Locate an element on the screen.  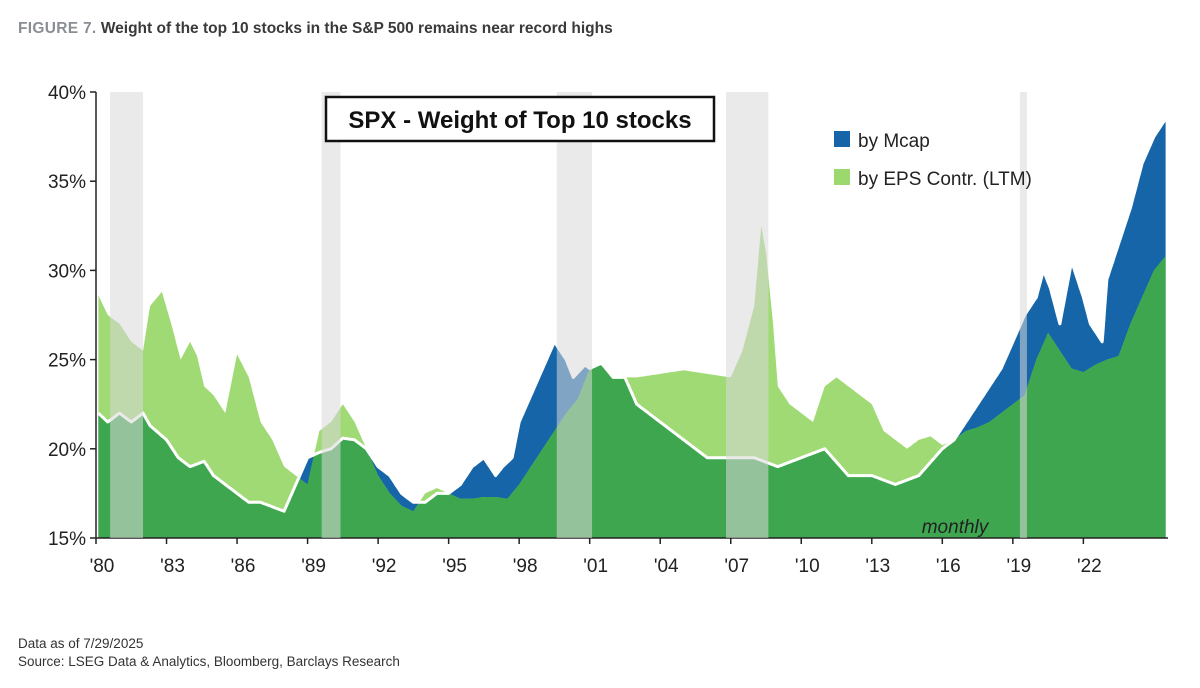
data-as-of: Data as of 7/29/2025 is located at coordinates (81, 643).